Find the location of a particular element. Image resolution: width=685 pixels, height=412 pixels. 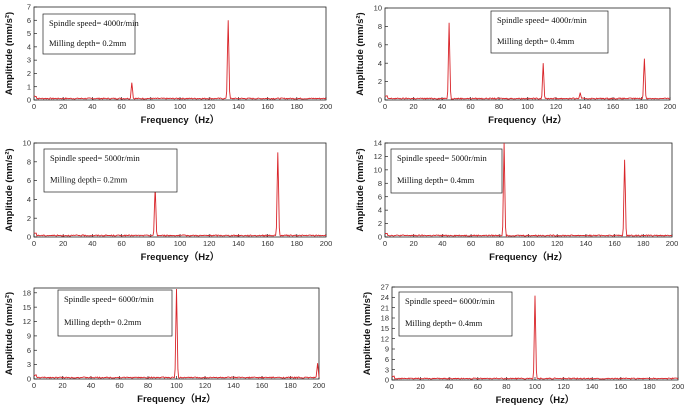

y-tick-label: 21 is located at coordinates (385, 307).